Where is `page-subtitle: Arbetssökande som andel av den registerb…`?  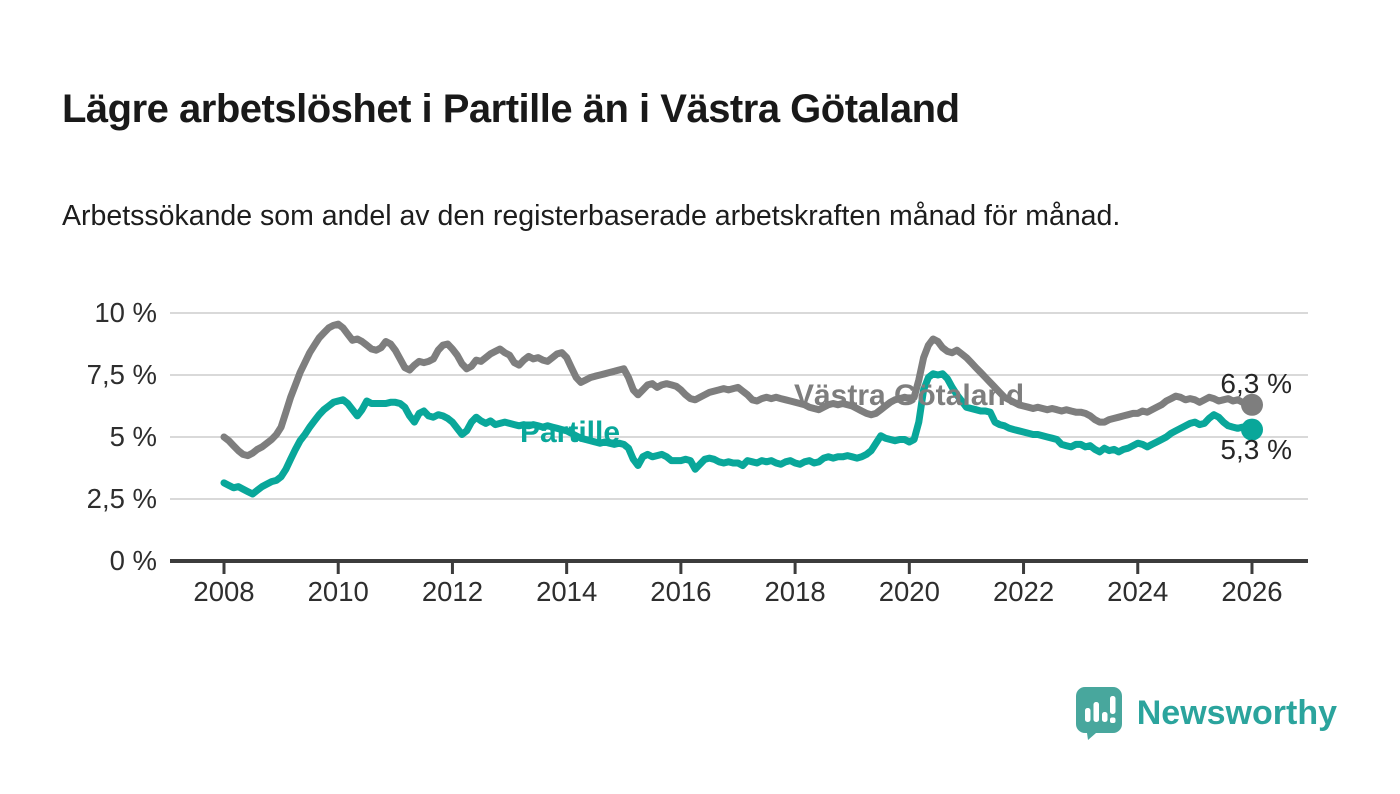 page-subtitle: Arbetssökande som andel av den registerb… is located at coordinates (591, 215).